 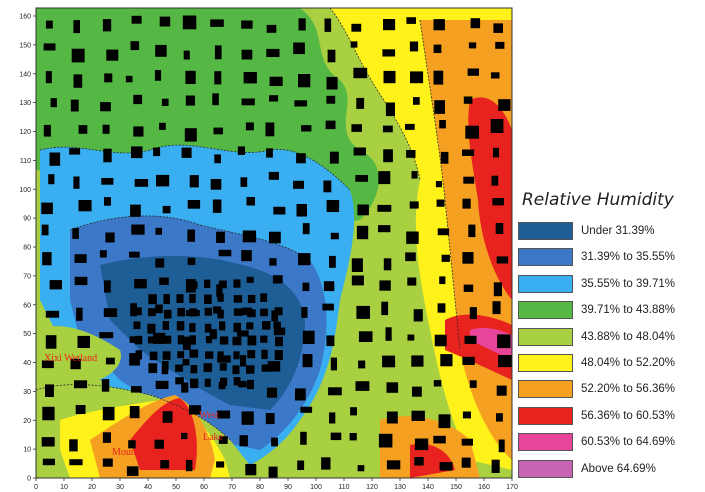 What do you see at coordinates (288, 487) in the screenshot?
I see `x-tick-label: 90` at bounding box center [288, 487].